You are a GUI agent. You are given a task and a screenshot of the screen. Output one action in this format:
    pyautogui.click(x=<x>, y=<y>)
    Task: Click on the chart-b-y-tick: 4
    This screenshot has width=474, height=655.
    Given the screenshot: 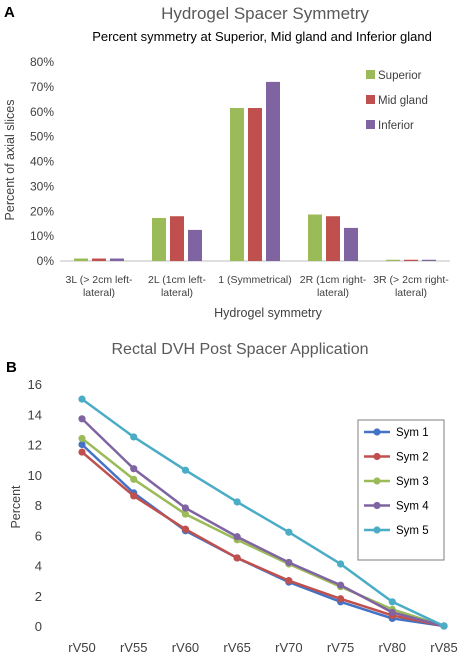 What is the action you would take?
    pyautogui.click(x=38, y=566)
    